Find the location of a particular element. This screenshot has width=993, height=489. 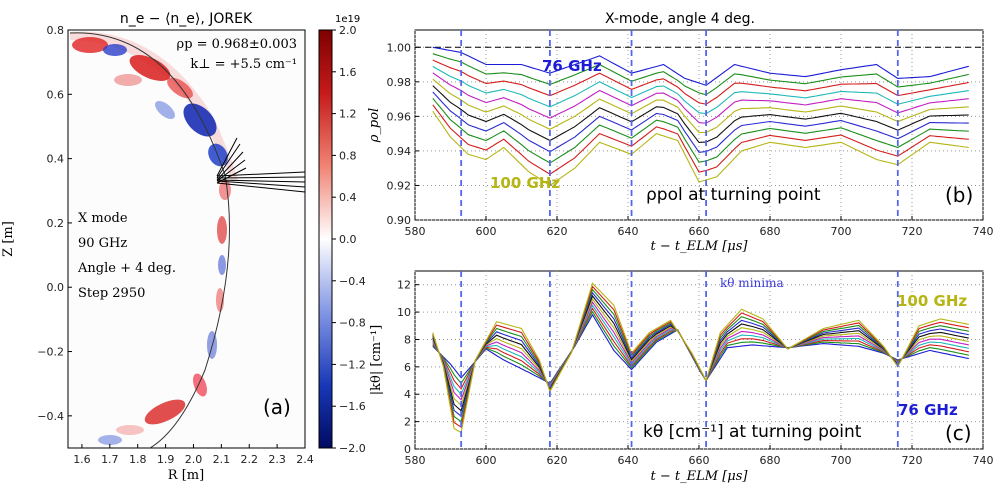

colorbar-tick-label: 2.0 is located at coordinates (348, 30).